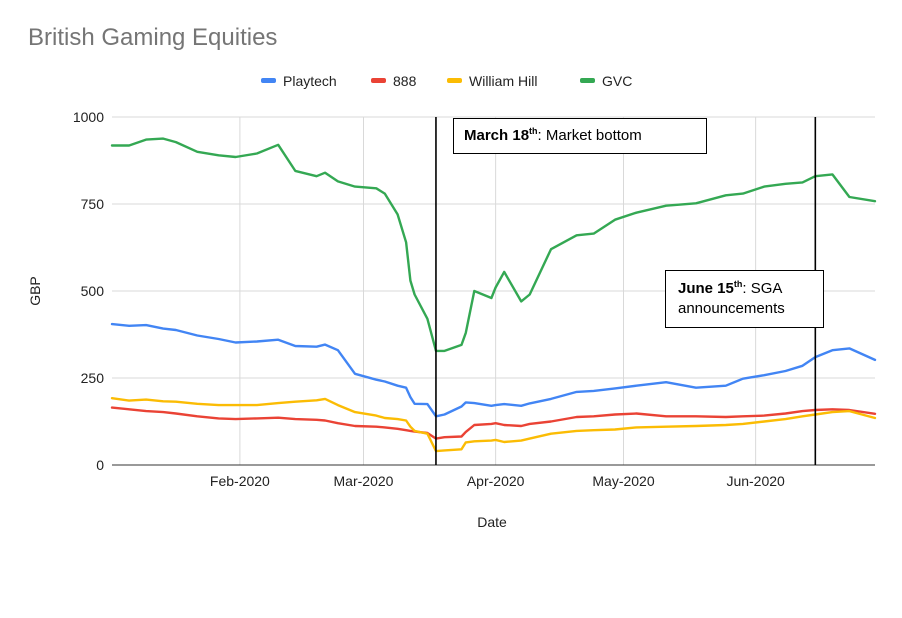  Describe the element at coordinates (587, 80) in the screenshot. I see `legend-swatch-gvc` at that location.